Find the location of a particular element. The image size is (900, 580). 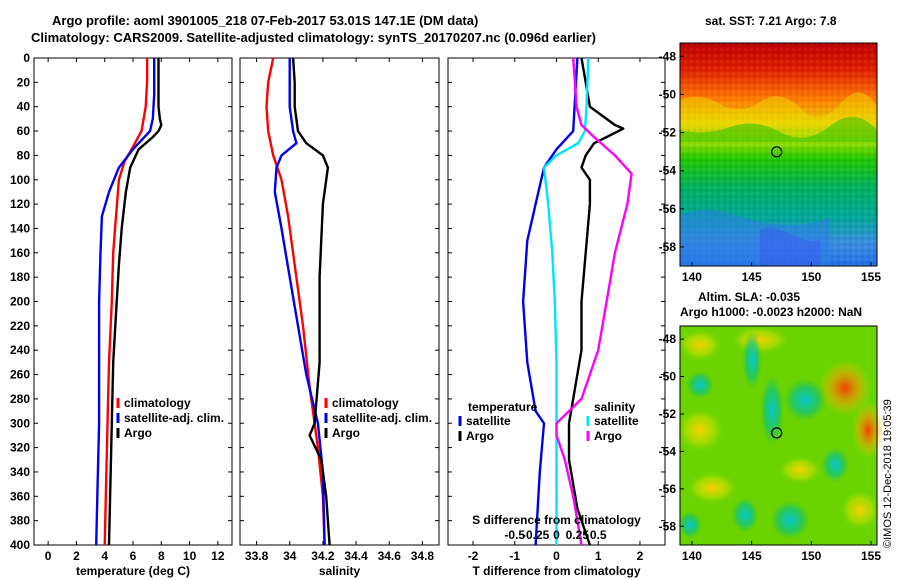

series-satellite is located at coordinates (125, 302).